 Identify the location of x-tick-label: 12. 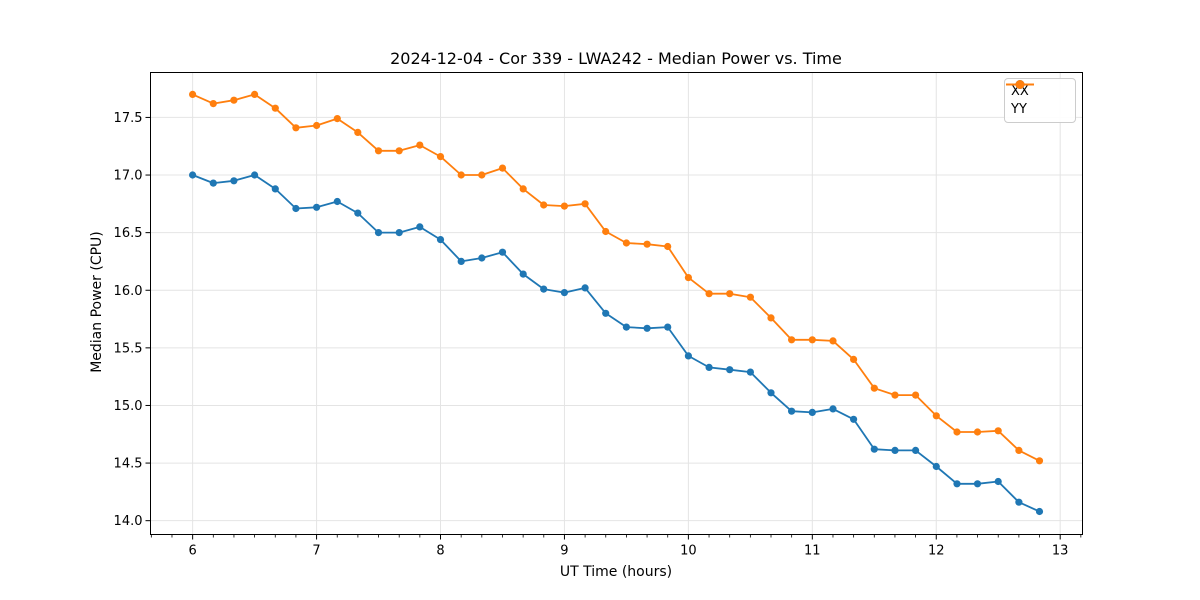
(936, 551).